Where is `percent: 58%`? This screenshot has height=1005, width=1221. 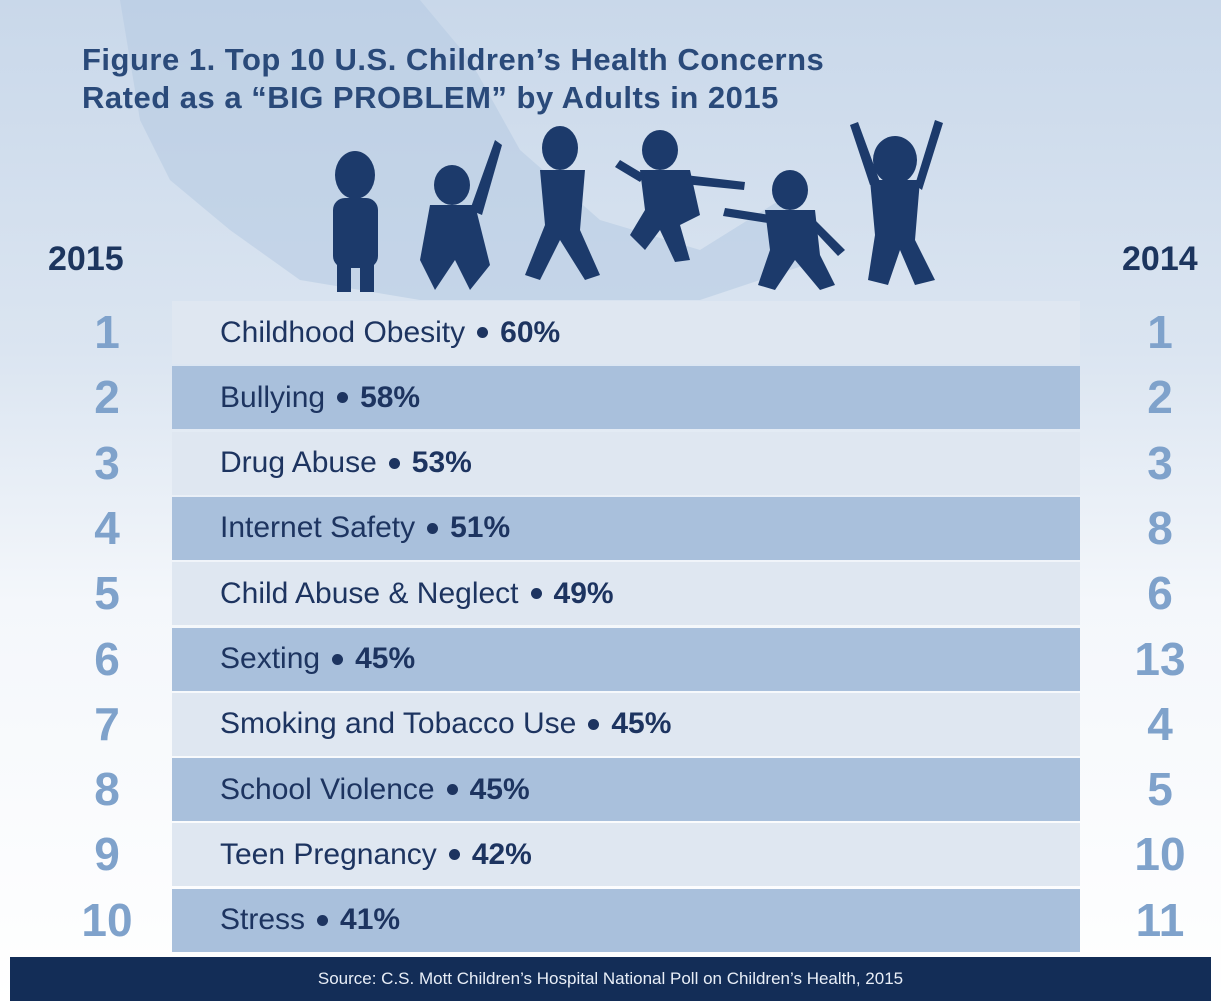
percent: 58% is located at coordinates (390, 397).